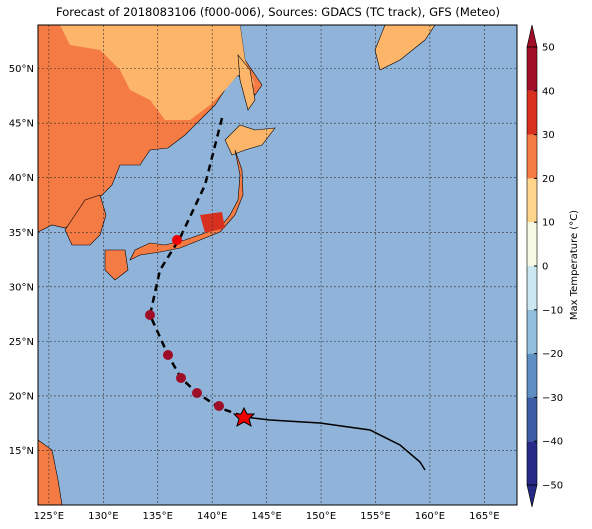  Describe the element at coordinates (532, 36) in the screenshot. I see `colorbar-extend-top` at that location.